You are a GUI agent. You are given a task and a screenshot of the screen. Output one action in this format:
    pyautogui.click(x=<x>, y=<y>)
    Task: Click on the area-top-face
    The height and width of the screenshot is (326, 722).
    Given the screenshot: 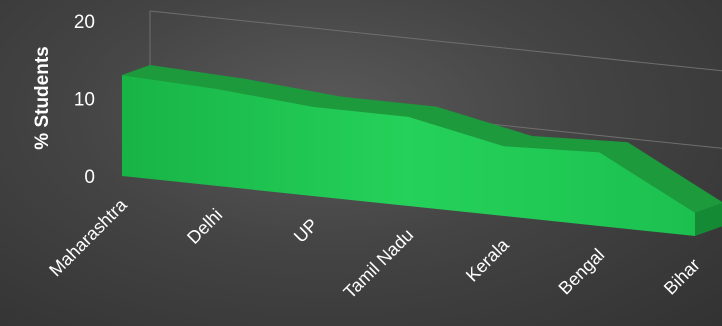 What is the action you would take?
    pyautogui.click(x=660, y=178)
    